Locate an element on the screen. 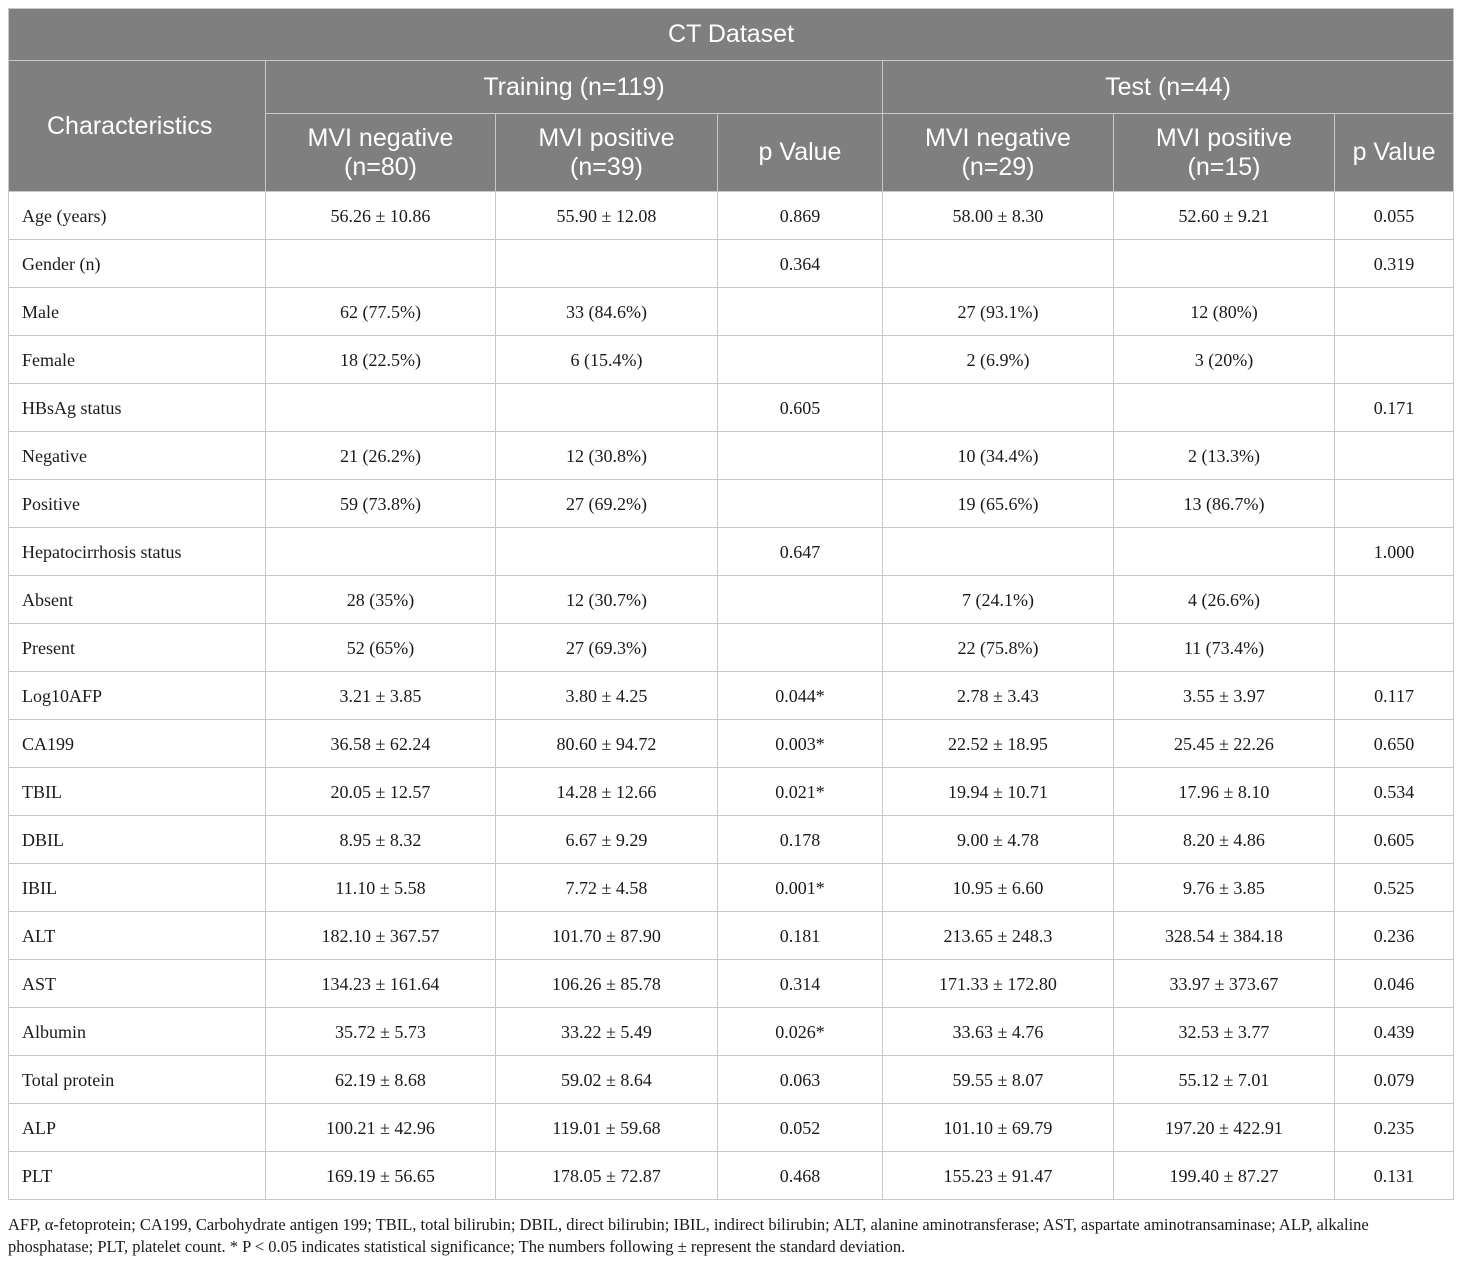 The image size is (1460, 1268). table-cell: 3 (20%) is located at coordinates (1224, 359).